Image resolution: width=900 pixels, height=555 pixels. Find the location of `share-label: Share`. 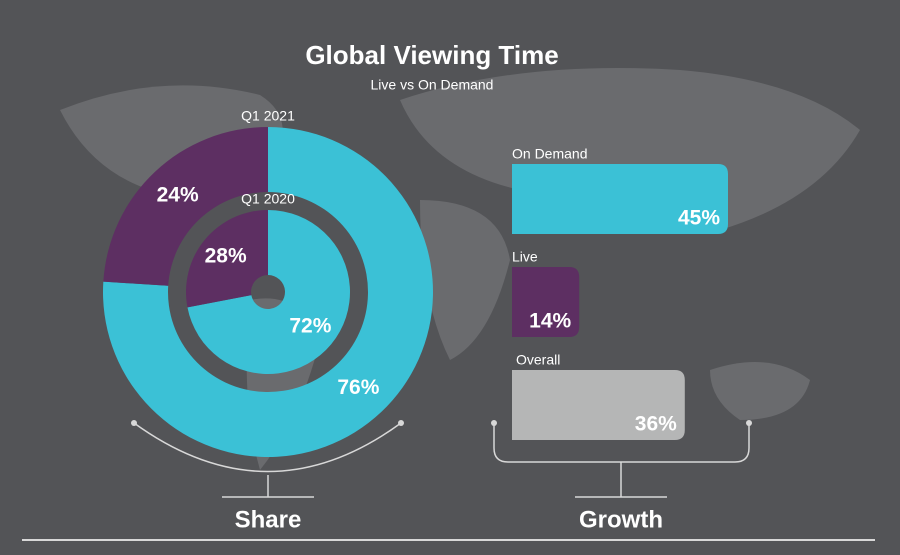

share-label: Share is located at coordinates (268, 519).